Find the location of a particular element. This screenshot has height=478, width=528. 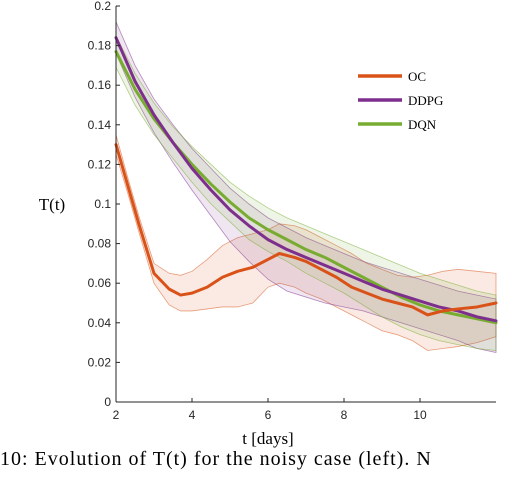

legend-label-dqn: DQN is located at coordinates (422, 124).